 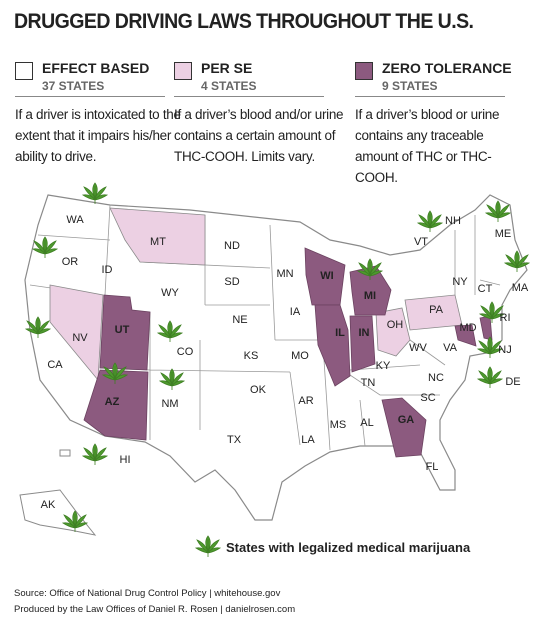 I want to click on state-label: OK, so click(x=258, y=390).